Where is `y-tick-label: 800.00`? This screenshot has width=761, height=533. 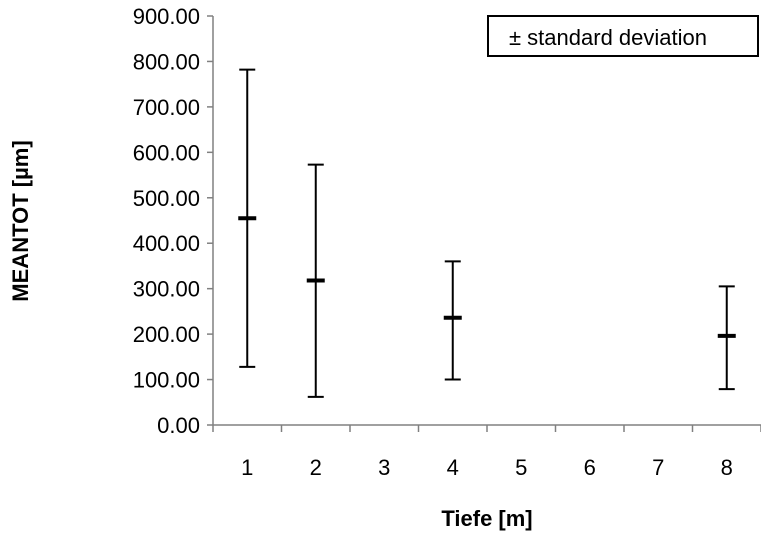 y-tick-label: 800.00 is located at coordinates (166, 61).